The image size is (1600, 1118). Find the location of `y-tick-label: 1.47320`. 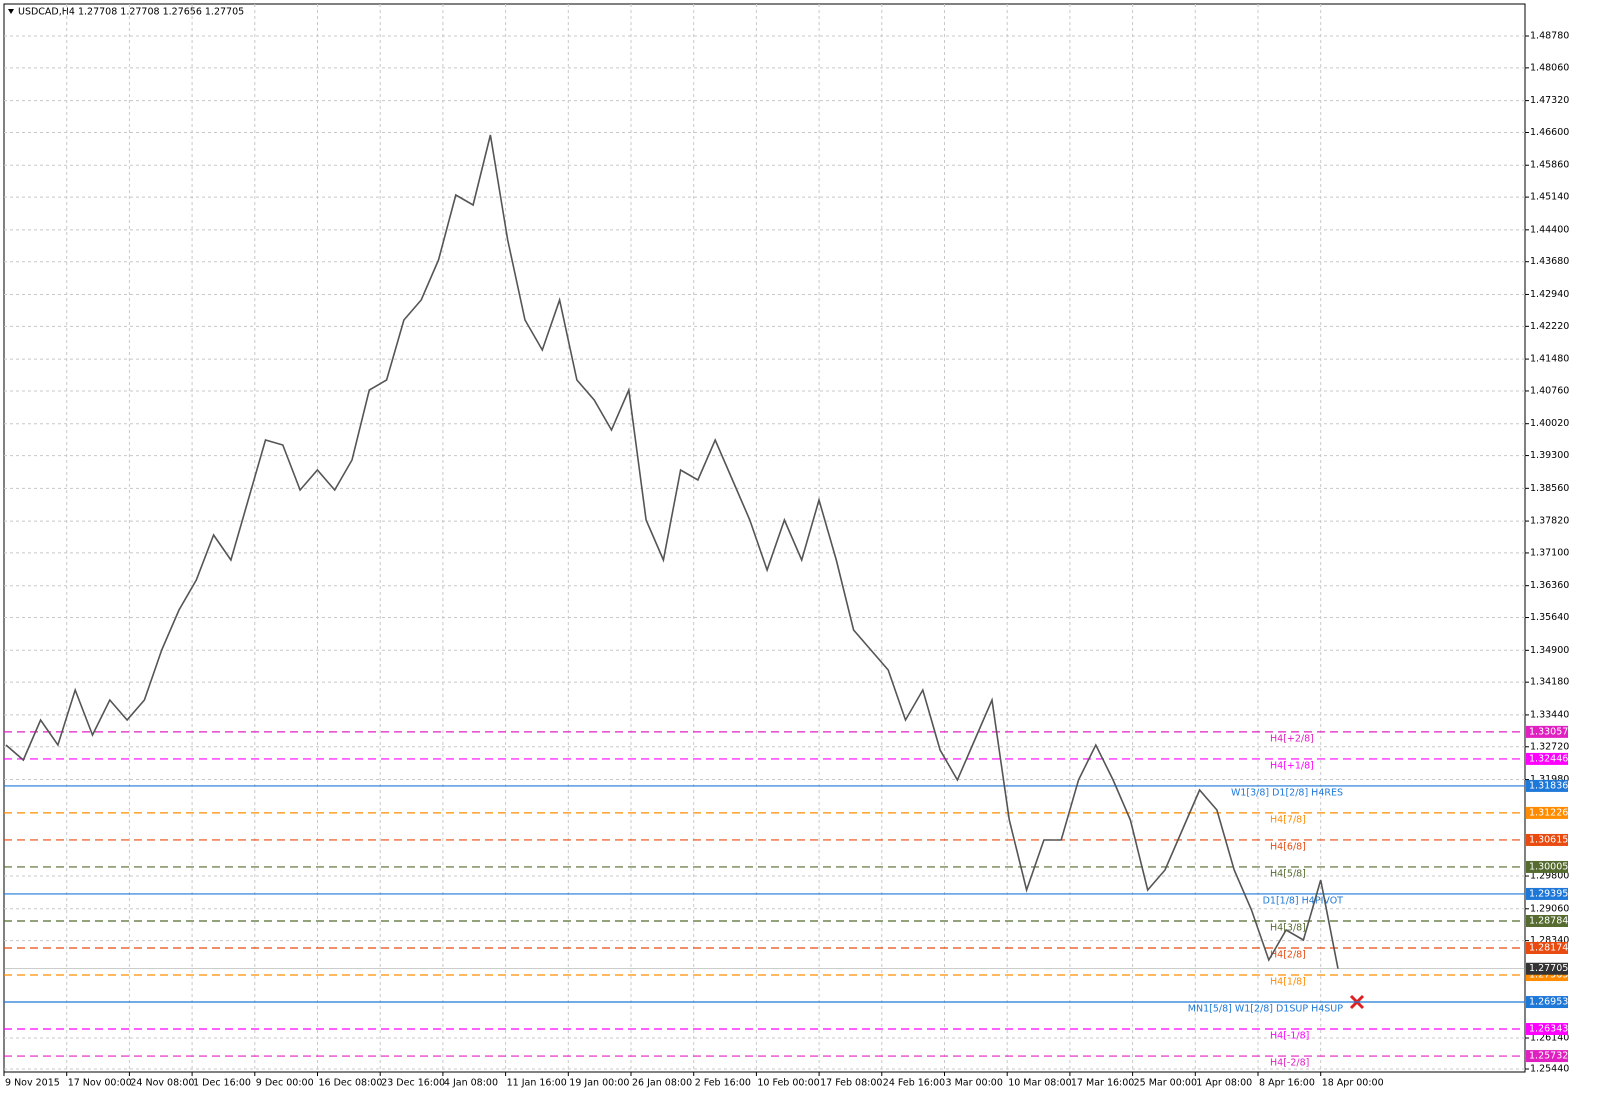

y-tick-label: 1.47320 is located at coordinates (1549, 100).